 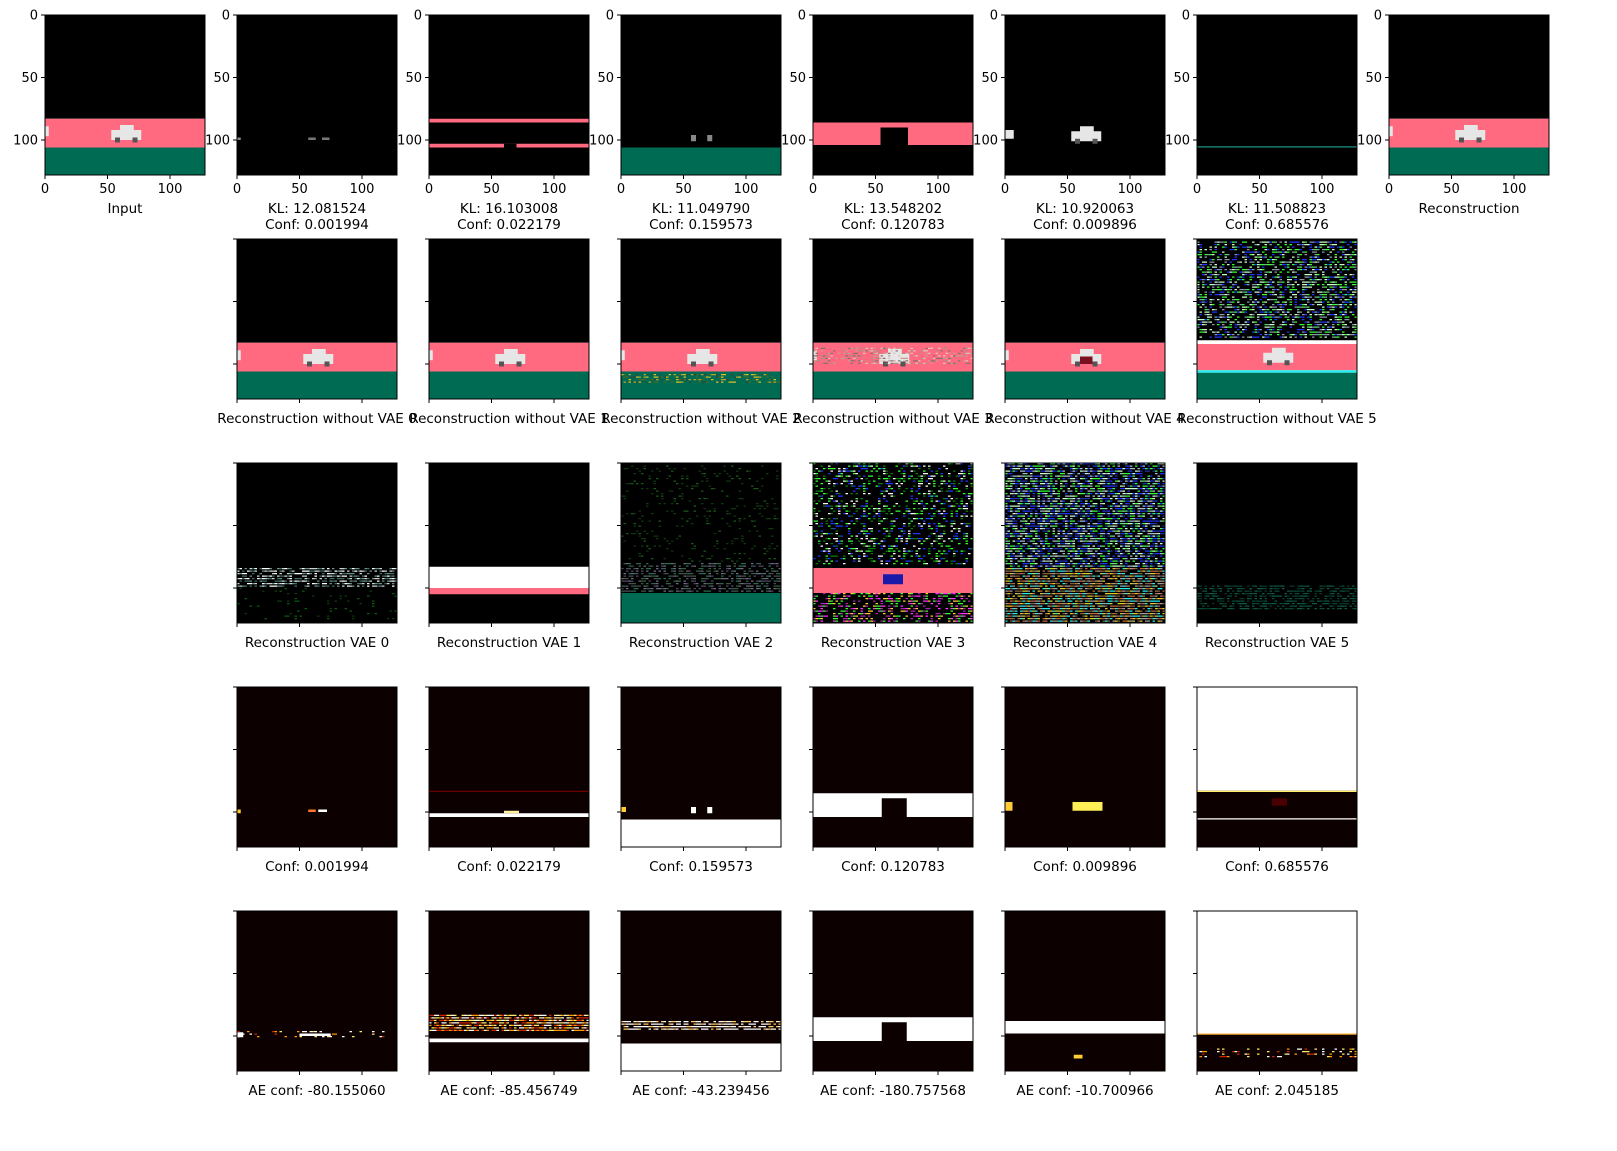 I want to click on x-tick-label: 100, so click(x=1322, y=189).